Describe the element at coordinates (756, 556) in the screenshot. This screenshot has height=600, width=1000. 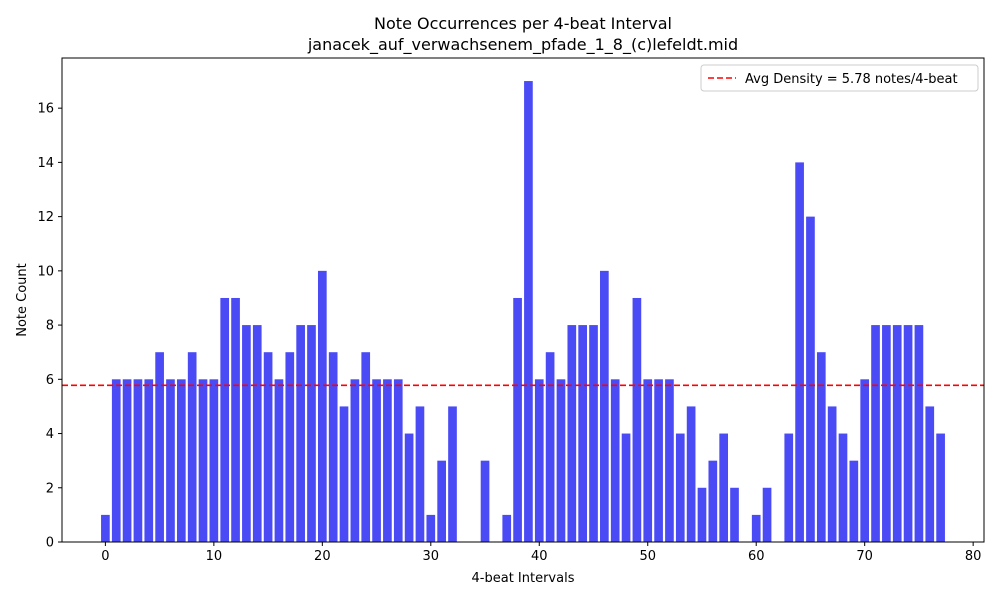
I see `x-tick-label: 60` at that location.